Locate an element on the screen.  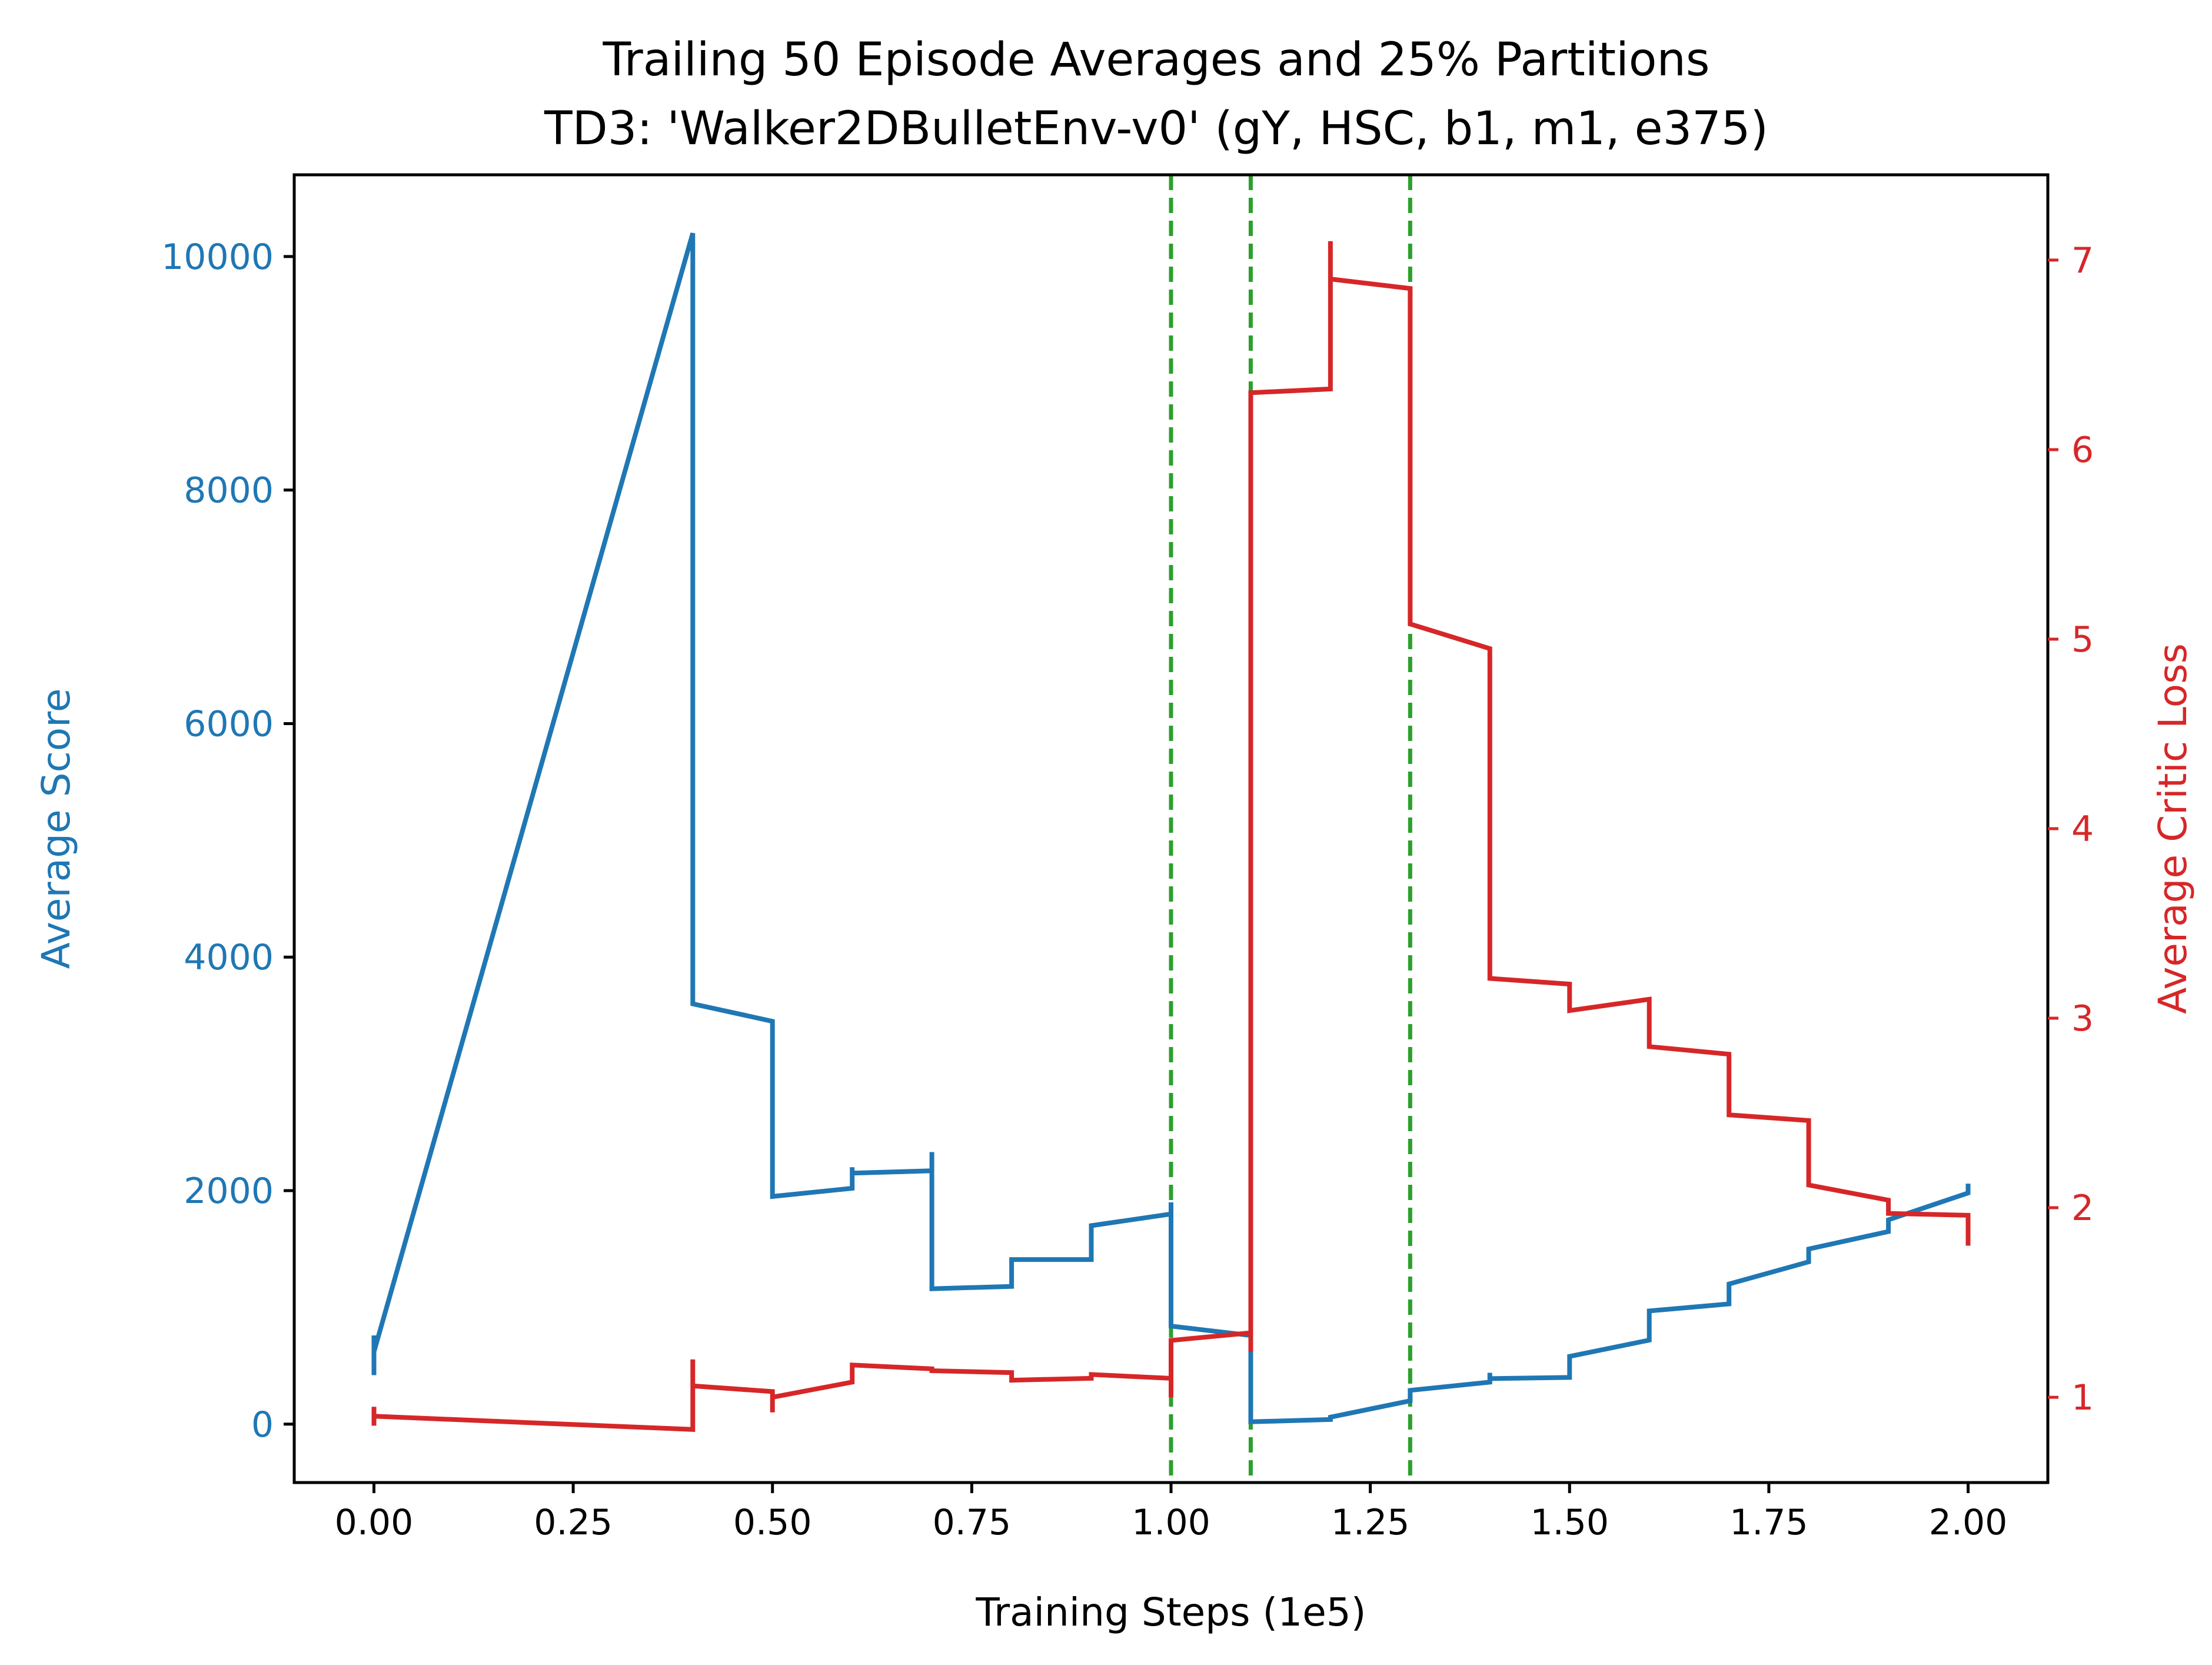
x-tick-label: 1.25 is located at coordinates (1370, 1522).